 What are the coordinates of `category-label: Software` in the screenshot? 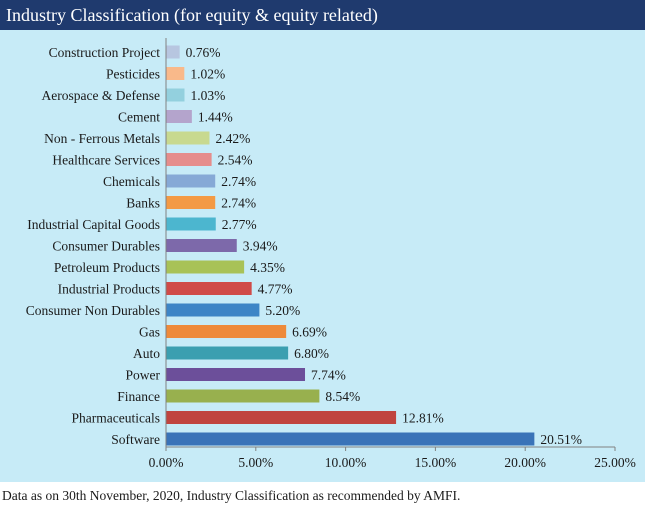 It's located at (135, 439).